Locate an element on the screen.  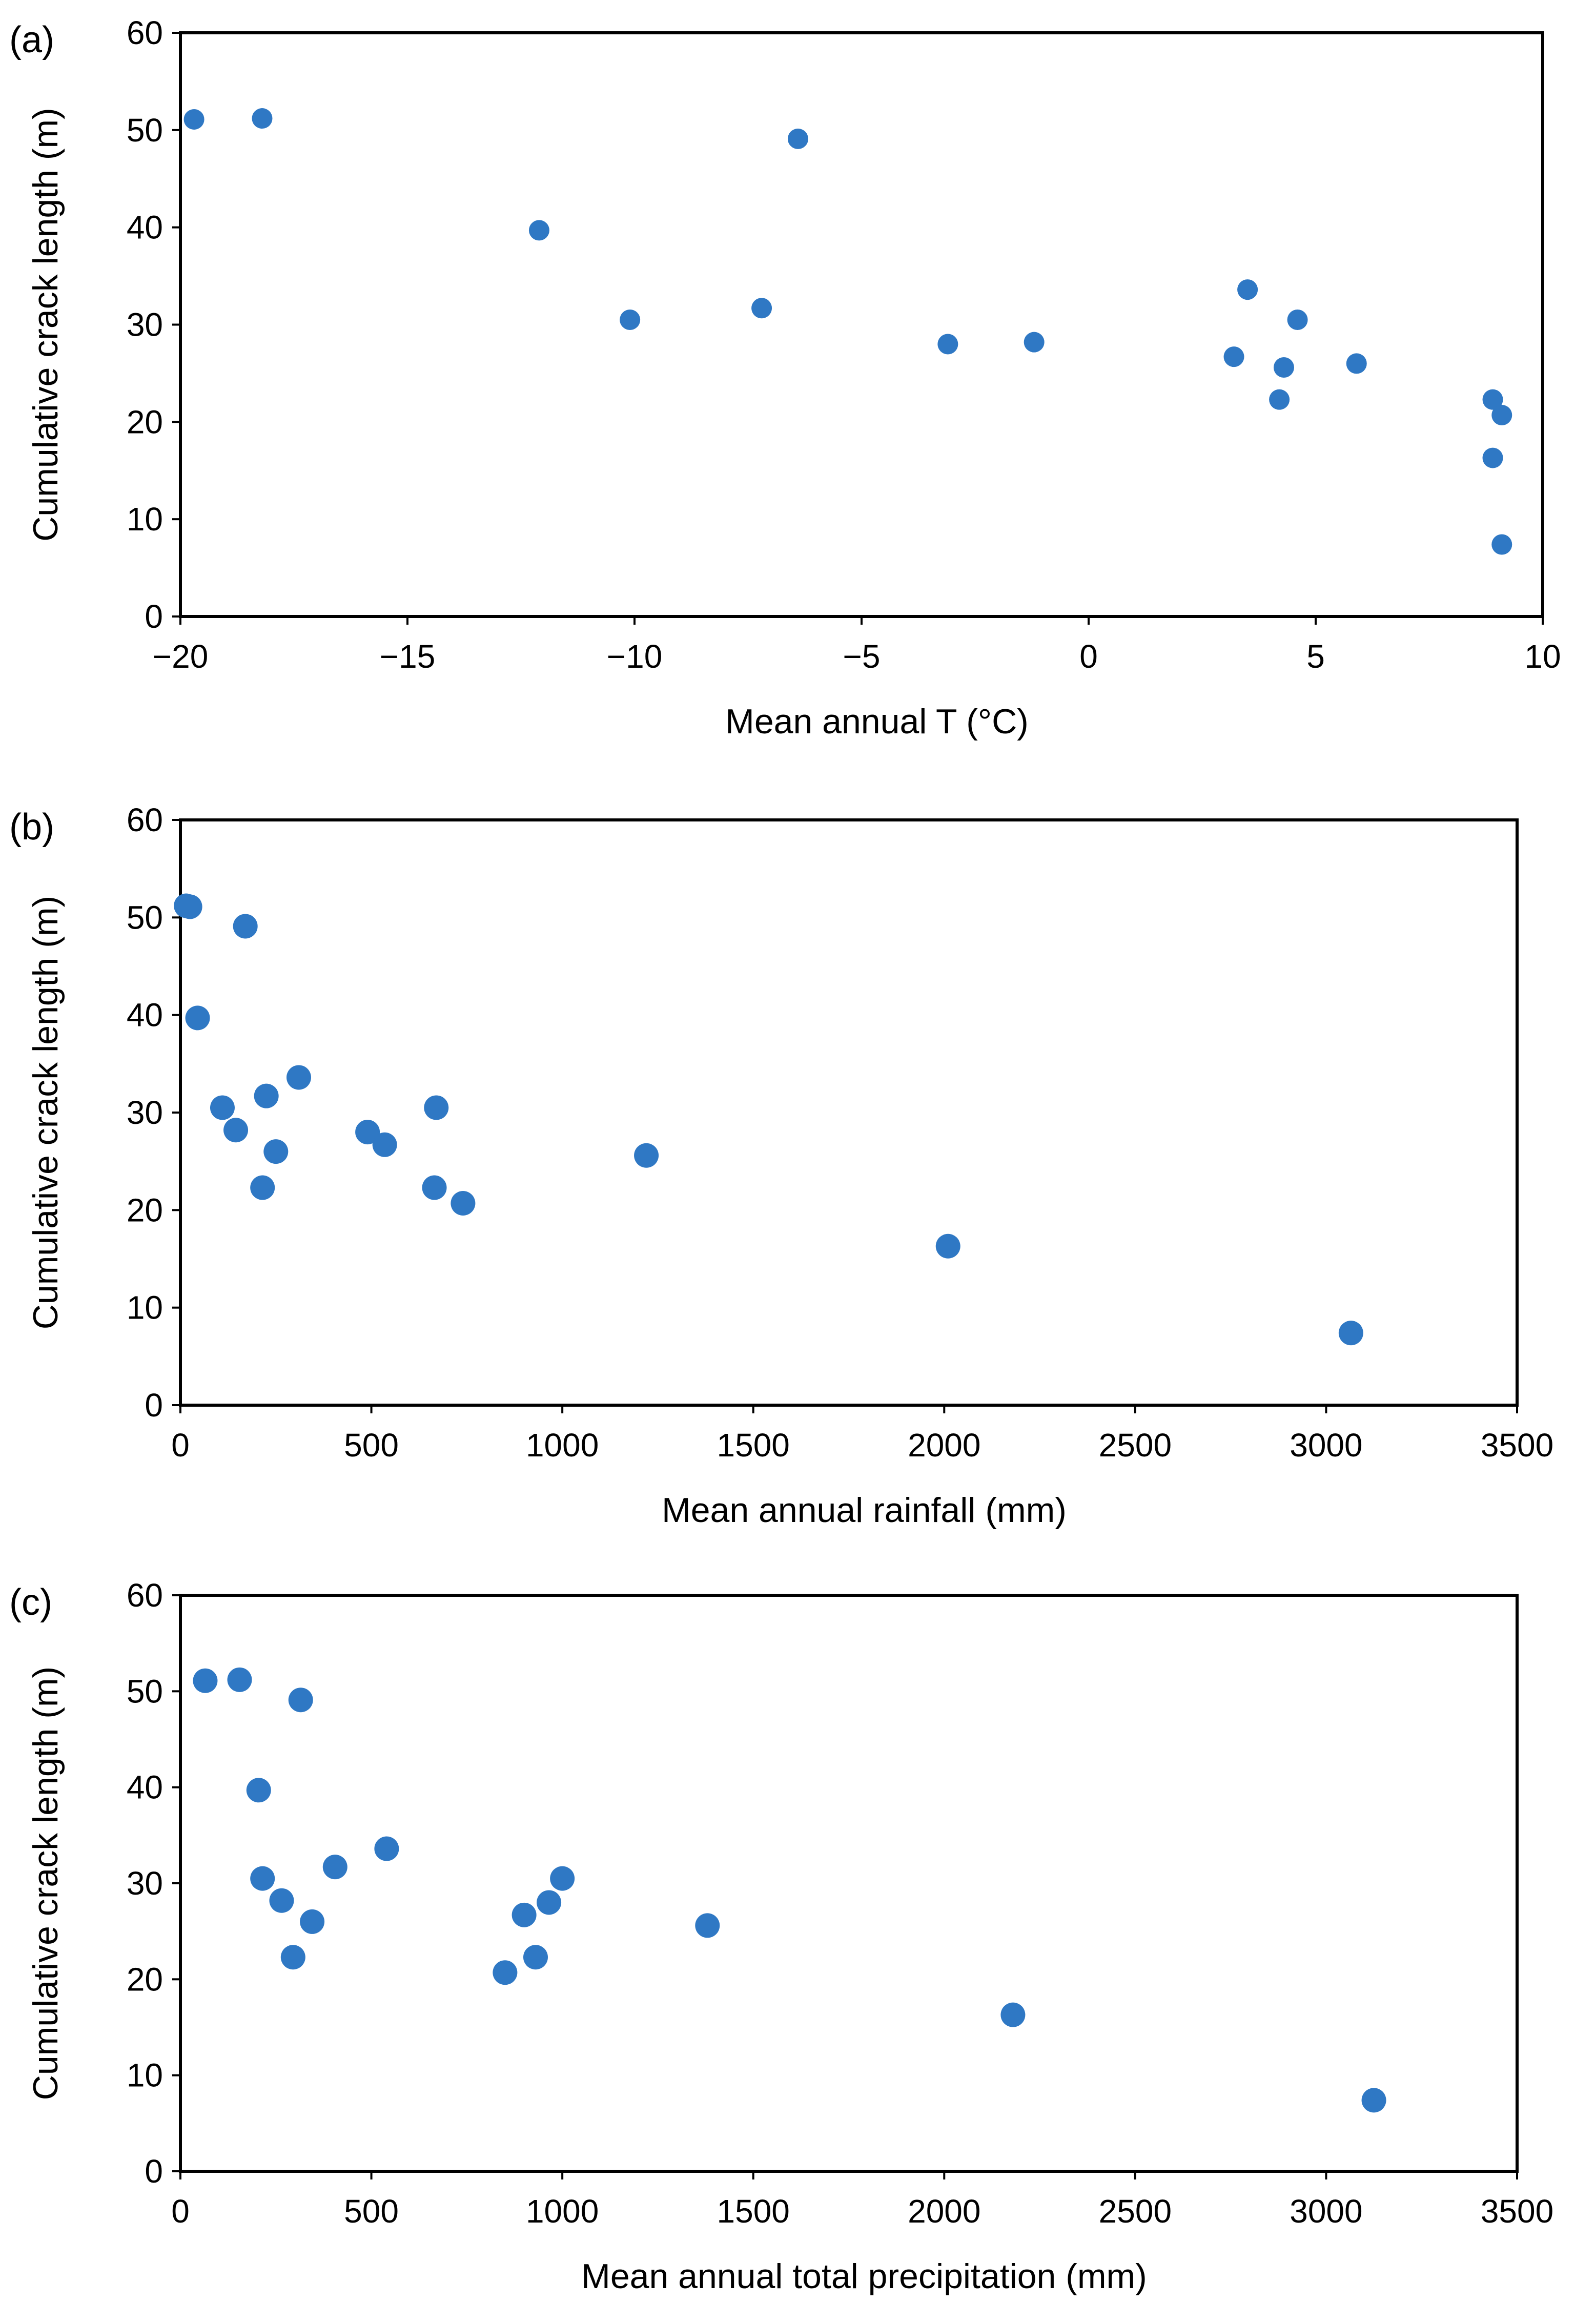
x-tick-label: 3000 is located at coordinates (1326, 1445).